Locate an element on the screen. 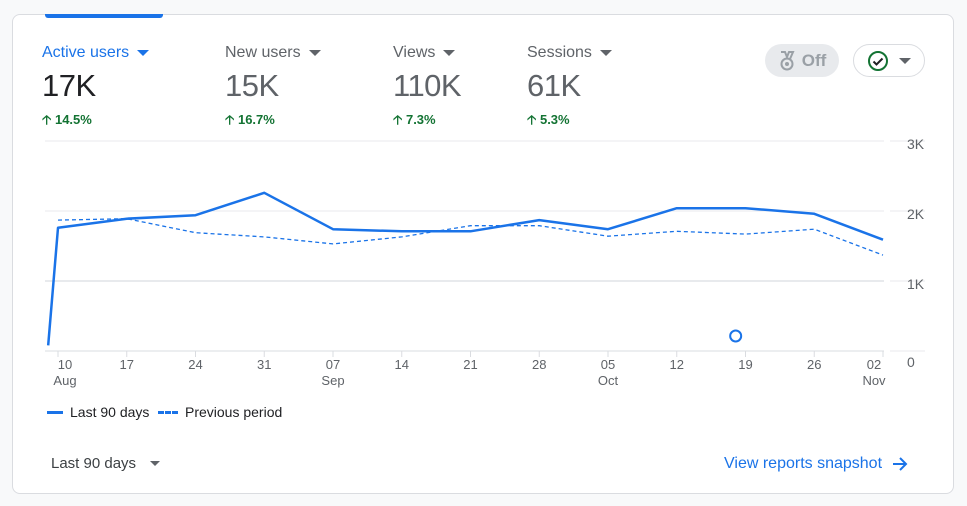 The width and height of the screenshot is (967, 506). x-tick-label: 24 is located at coordinates (196, 365).